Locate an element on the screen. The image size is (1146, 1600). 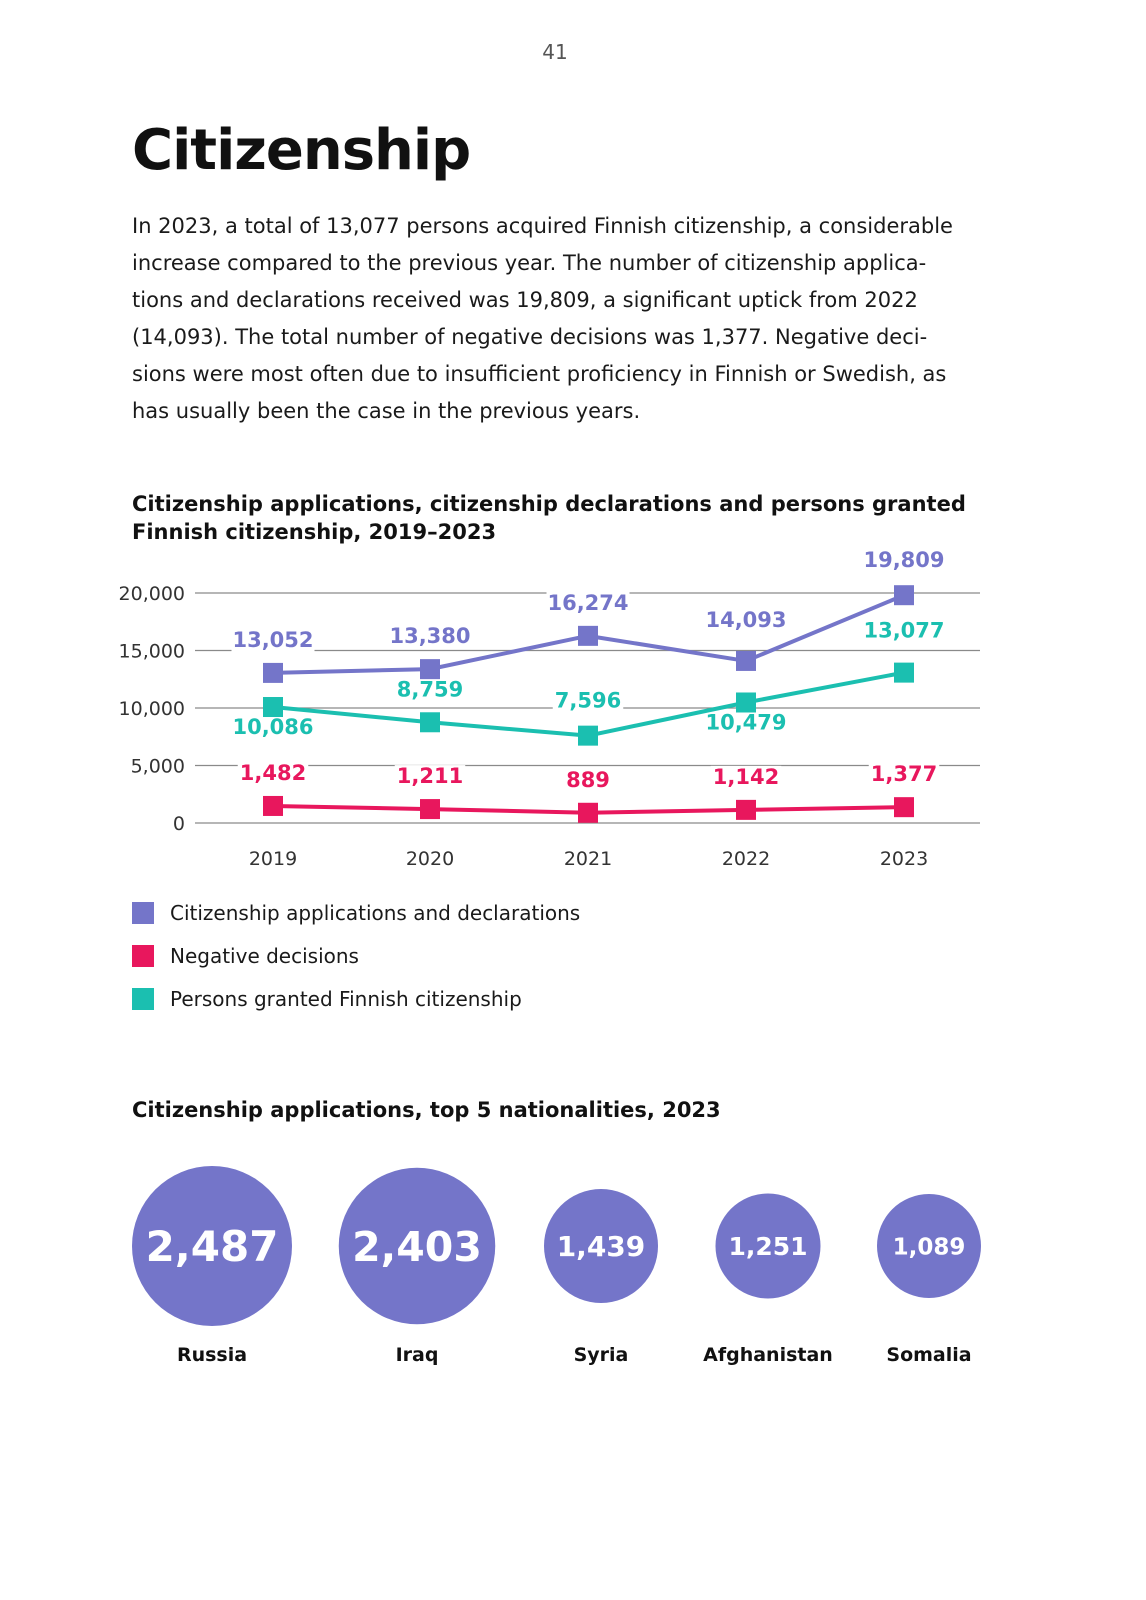
y-tick-label: 5,000 is located at coordinates (158, 767).